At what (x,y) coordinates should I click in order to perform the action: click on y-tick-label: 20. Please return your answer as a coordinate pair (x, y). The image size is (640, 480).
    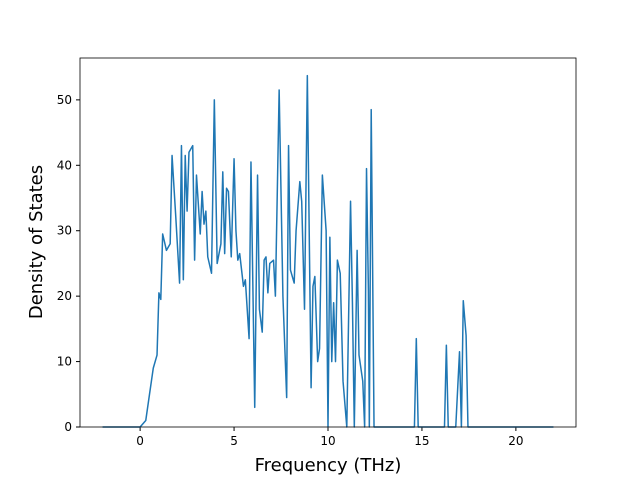
    Looking at the image, I should click on (64, 296).